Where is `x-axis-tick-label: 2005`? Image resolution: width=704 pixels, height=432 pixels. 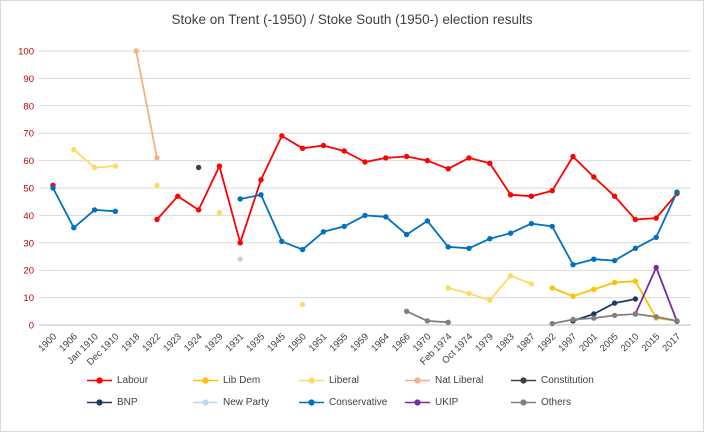 x-axis-tick-label: 2005 is located at coordinates (609, 342).